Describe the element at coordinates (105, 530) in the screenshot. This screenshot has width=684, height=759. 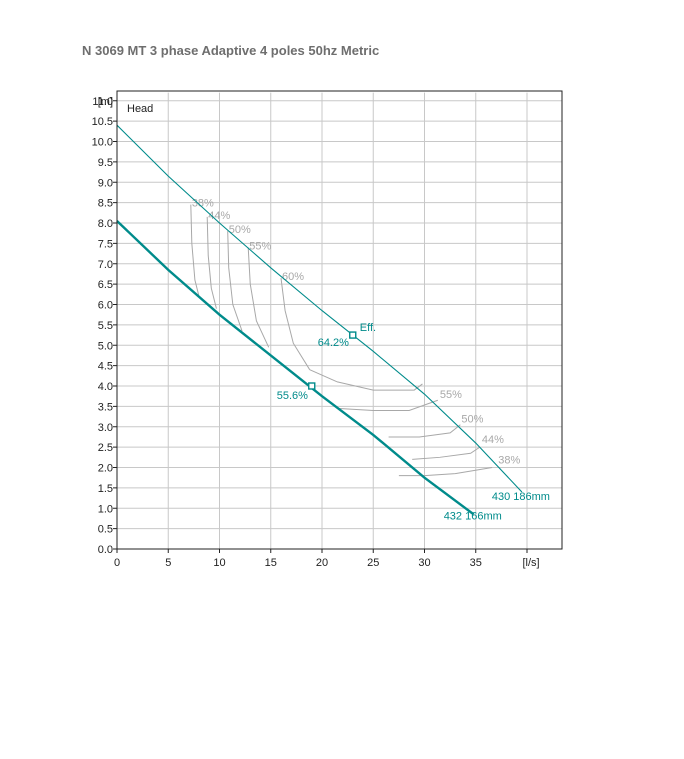
I see `y-tick-label: 0.5` at that location.